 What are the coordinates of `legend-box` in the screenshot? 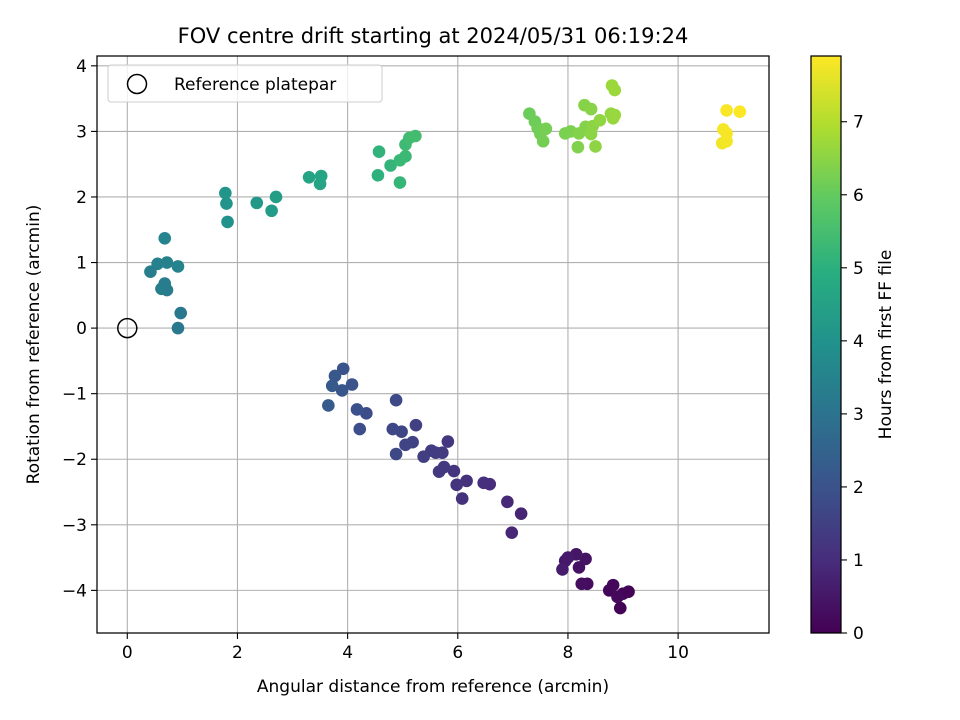 It's located at (245, 83).